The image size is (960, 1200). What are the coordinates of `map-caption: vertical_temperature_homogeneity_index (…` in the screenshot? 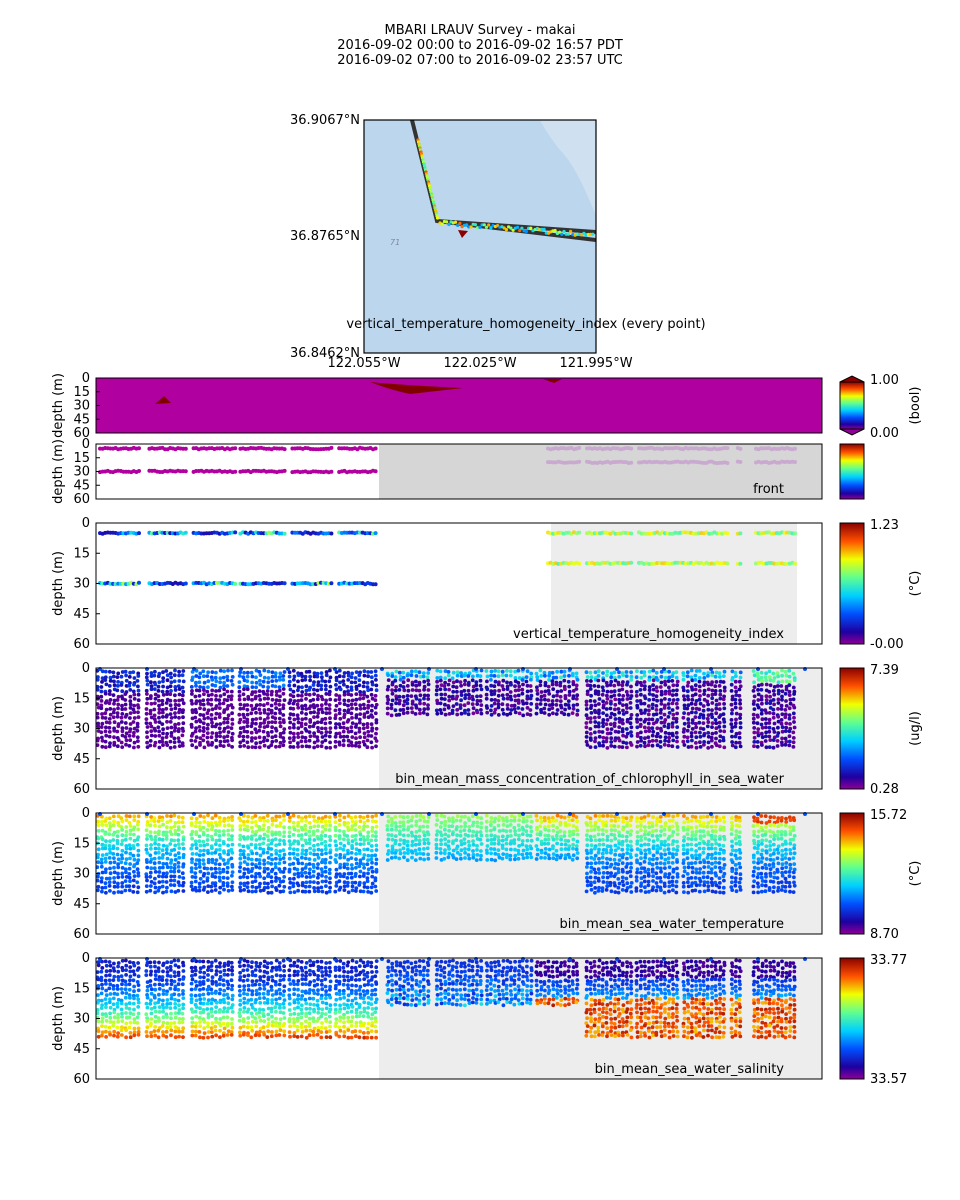 It's located at (525, 324).